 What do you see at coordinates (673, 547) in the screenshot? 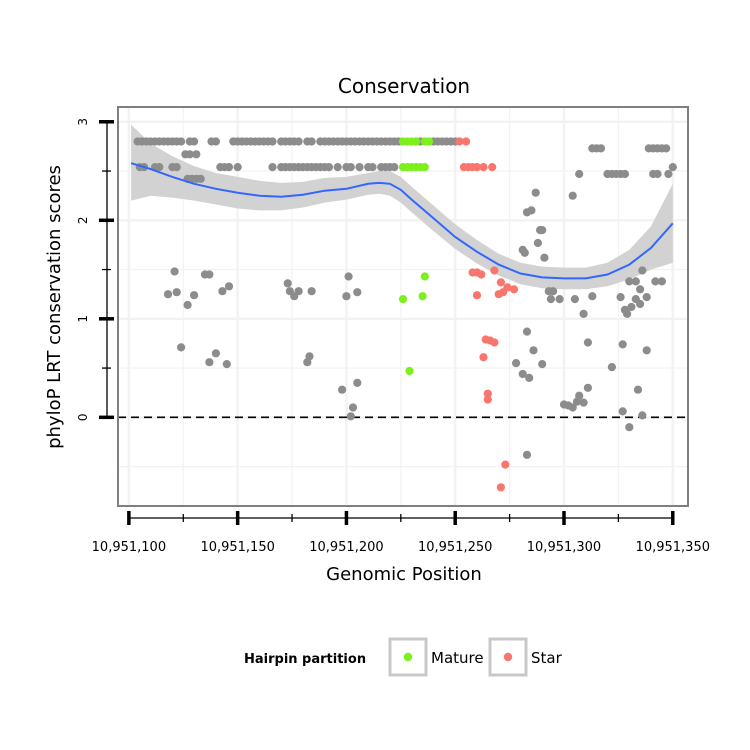
I see `x-tick-label: 10,951,350` at bounding box center [673, 547].